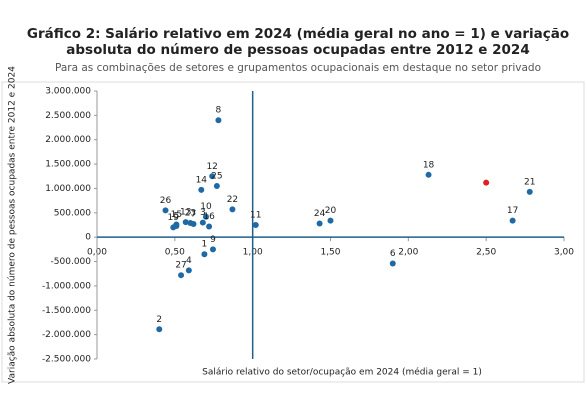  What do you see at coordinates (564, 253) in the screenshot?
I see `x-tick-label: 3,00` at bounding box center [564, 253].